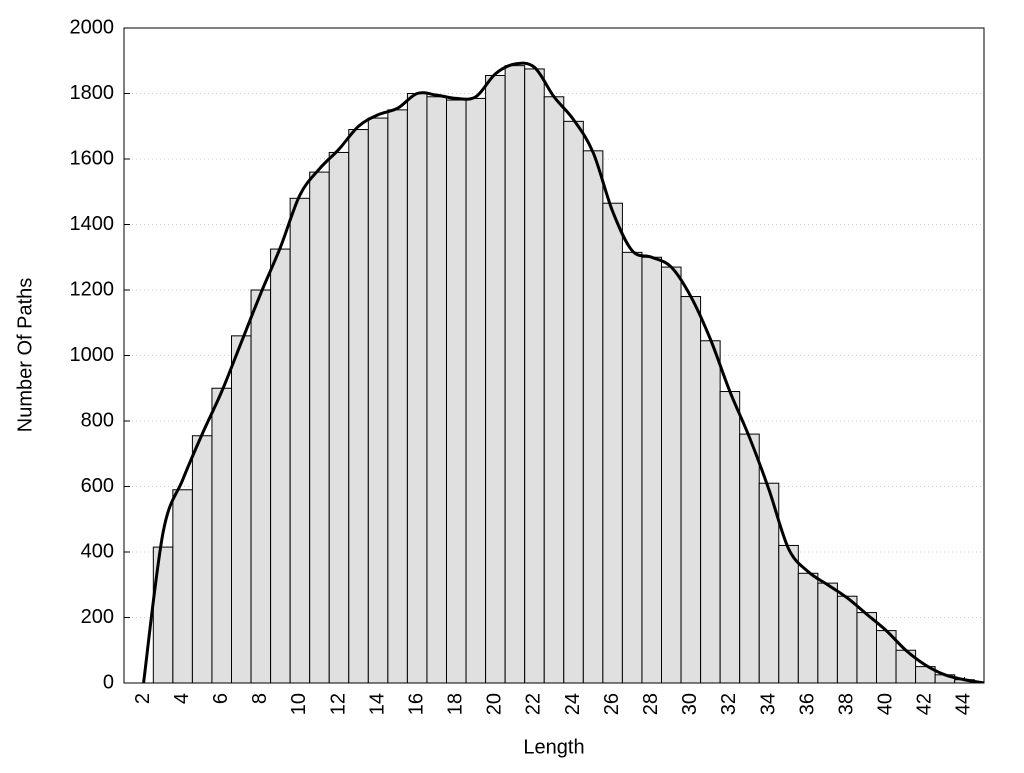  What do you see at coordinates (651, 704) in the screenshot?
I see `x-tick-label: 28` at bounding box center [651, 704].